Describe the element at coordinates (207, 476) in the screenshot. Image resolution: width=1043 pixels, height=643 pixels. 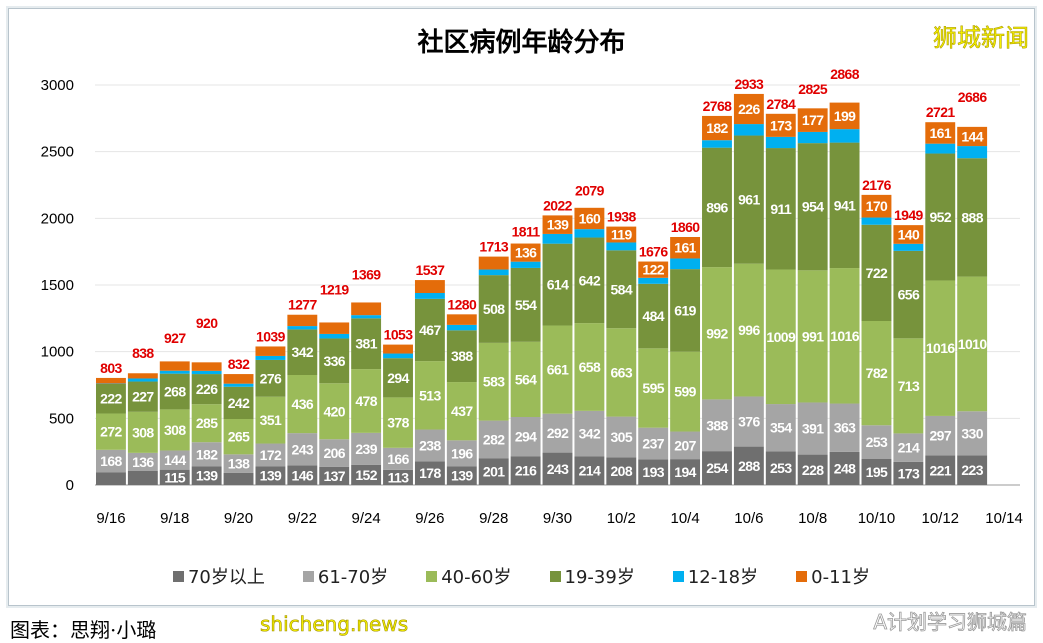
I see `segment-value-label: 139` at that location.